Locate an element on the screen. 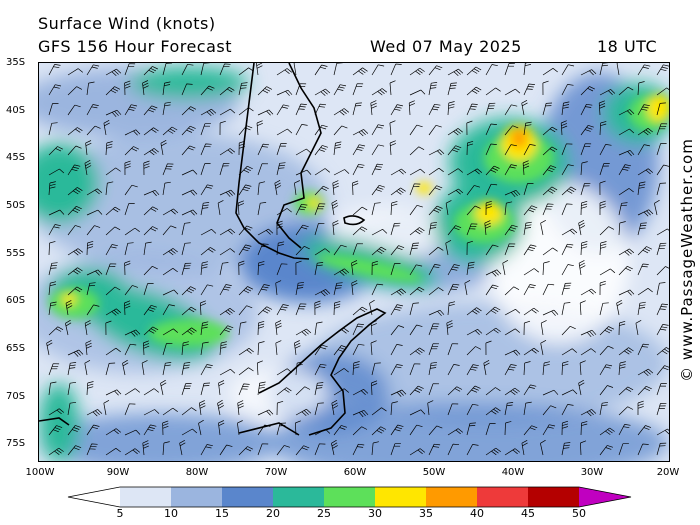 The width and height of the screenshot is (700, 525). color-legend is located at coordinates (349, 497).